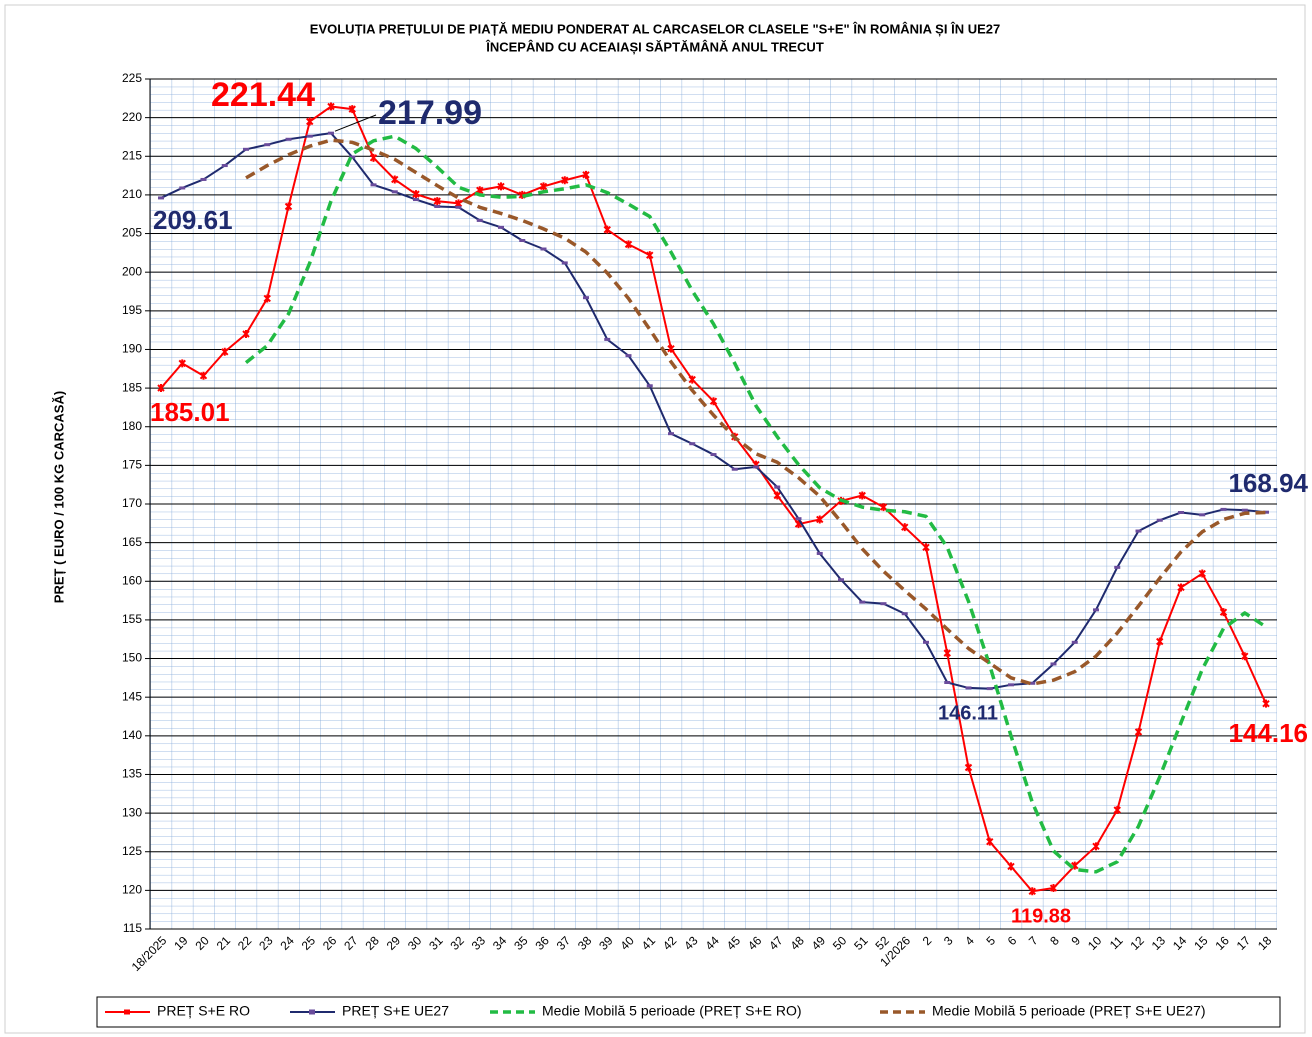  I want to click on y-tick-label: 180, so click(132, 426).